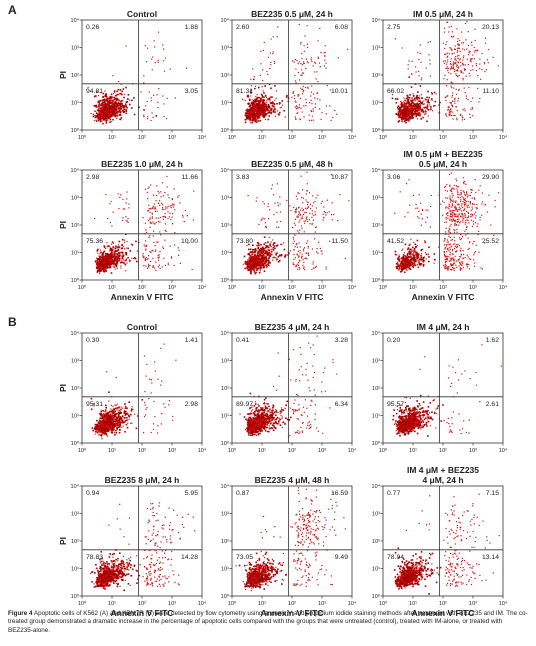 The width and height of the screenshot is (536, 646). What do you see at coordinates (376, 20) in the screenshot?
I see `y-tick-label: 10⁴` at bounding box center [376, 20].